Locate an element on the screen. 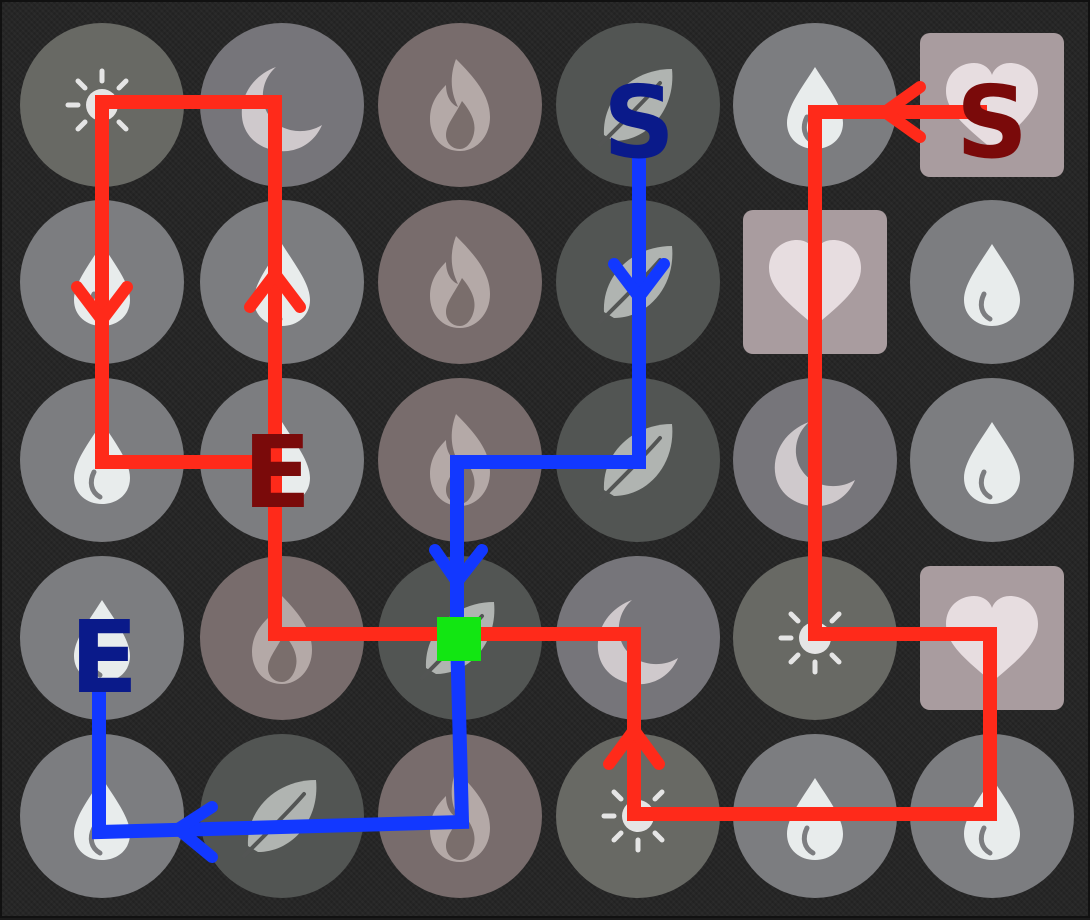 Image resolution: width=1090 pixels, height=920 pixels. red-end-label: E is located at coordinates (277, 472).